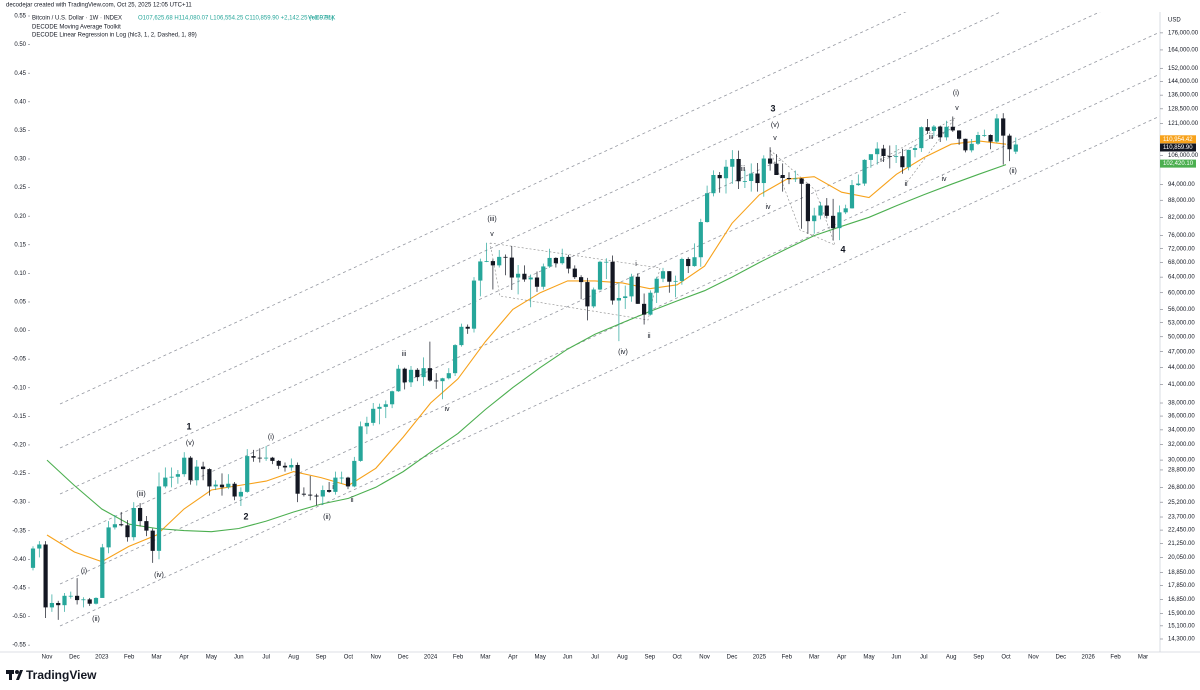 Image resolution: width=1200 pixels, height=690 pixels. Describe the element at coordinates (20, 274) in the screenshot. I see `y2-tick-label: 0.10` at that location.